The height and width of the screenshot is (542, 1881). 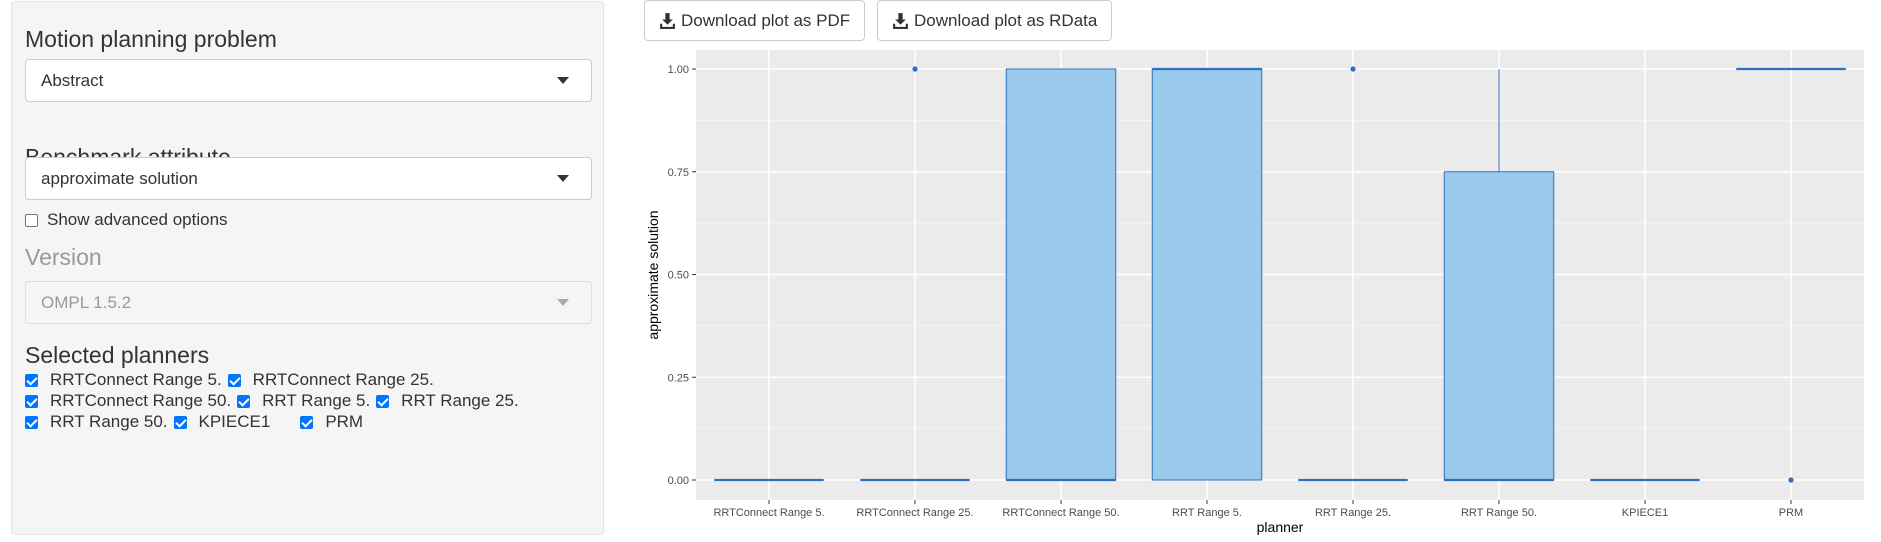 What do you see at coordinates (234, 421) in the screenshot?
I see `planner-label: KPIECE1` at bounding box center [234, 421].